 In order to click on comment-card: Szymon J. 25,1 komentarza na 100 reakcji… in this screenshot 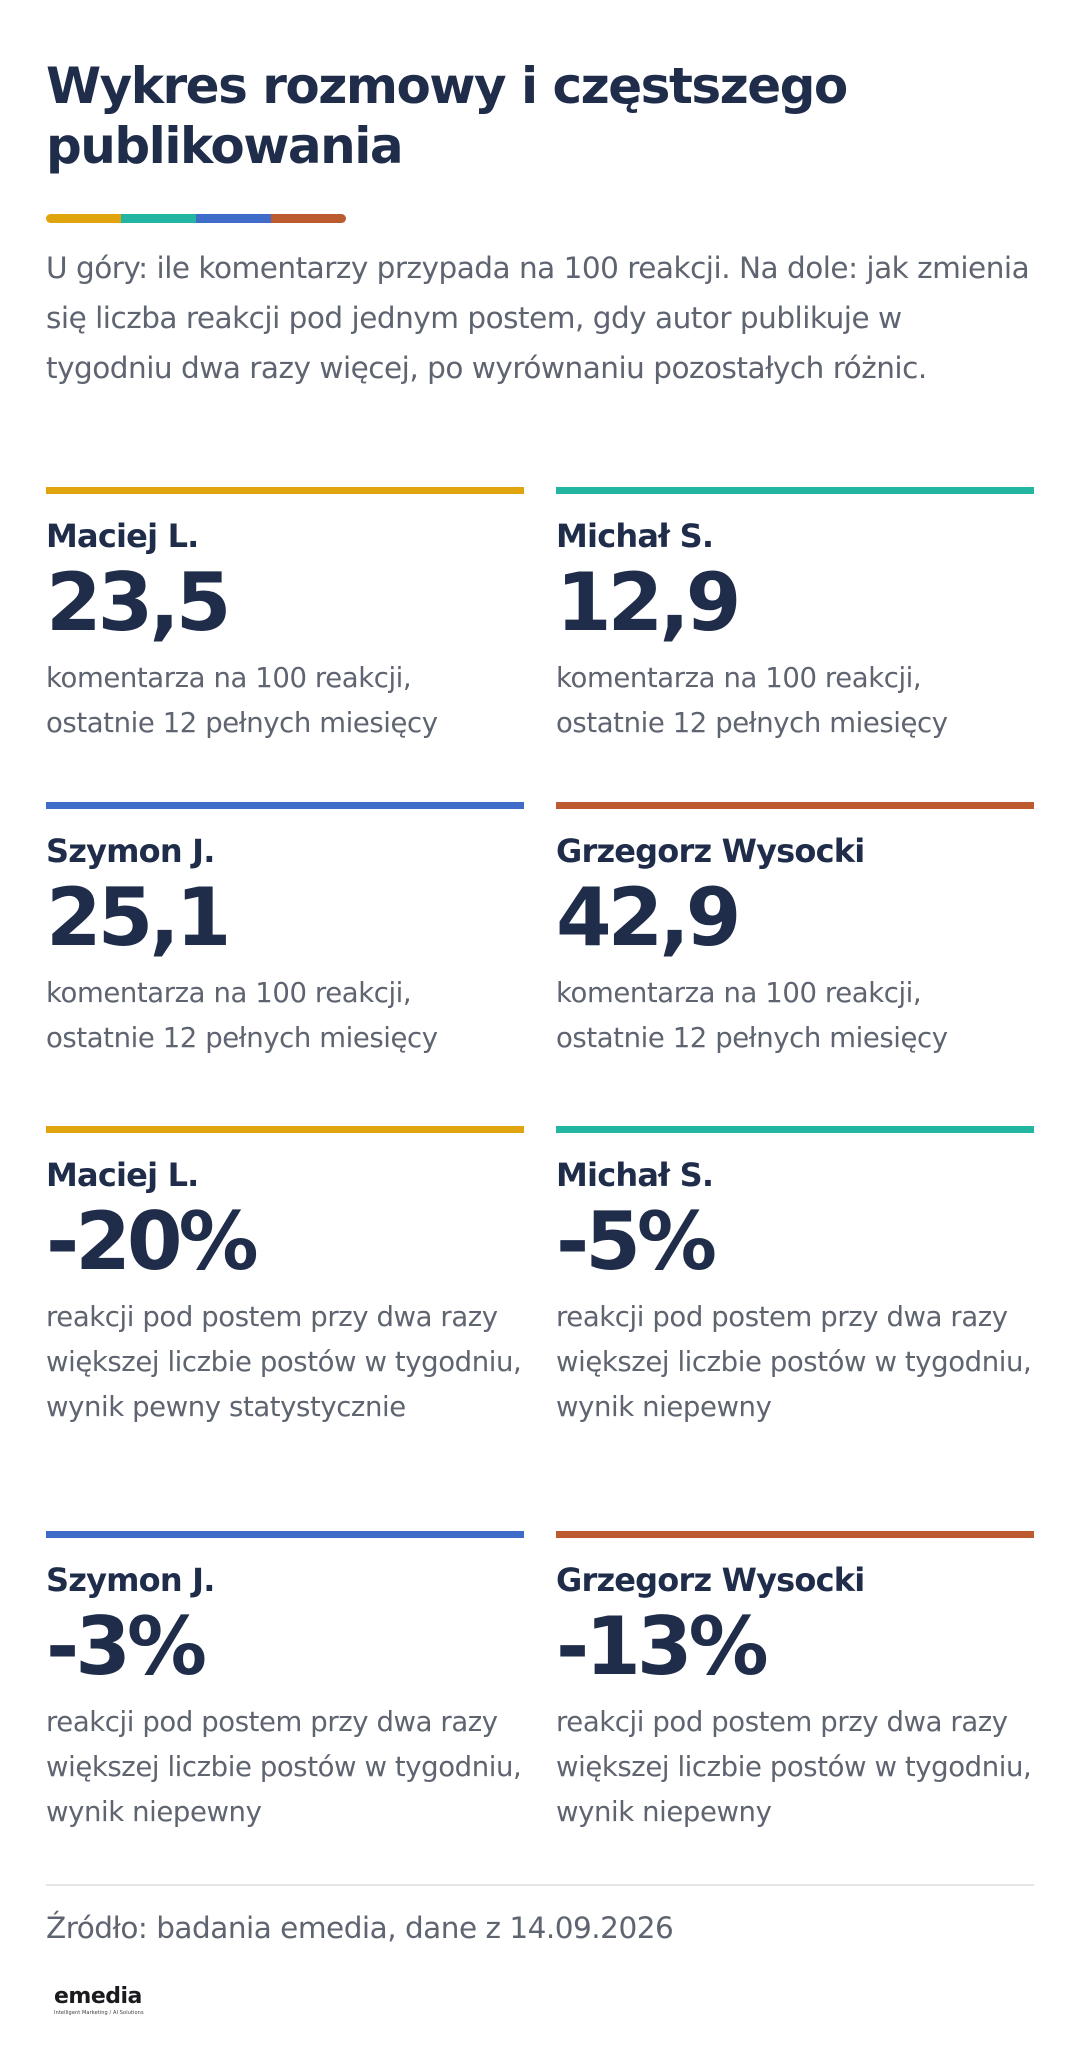, I will do `click(285, 931)`.